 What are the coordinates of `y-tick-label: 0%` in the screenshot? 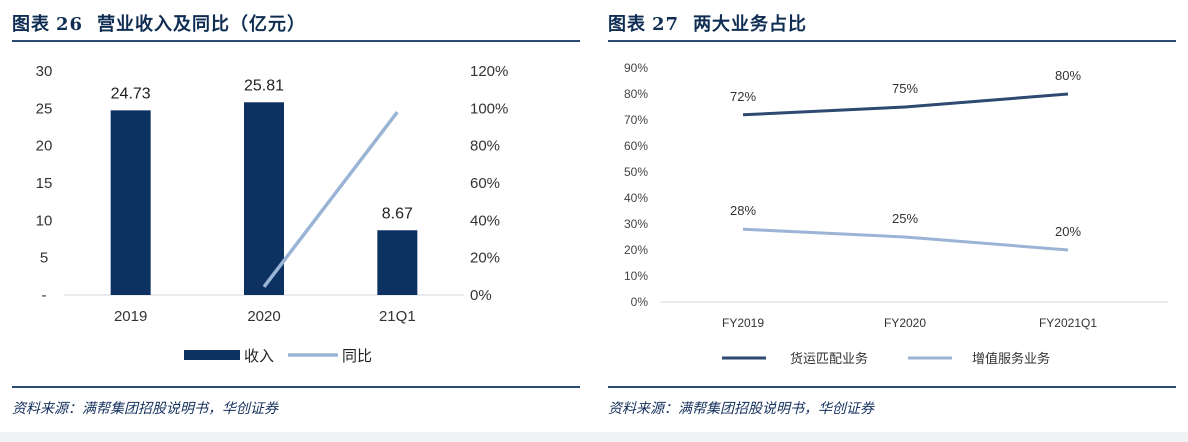 It's located at (640, 302).